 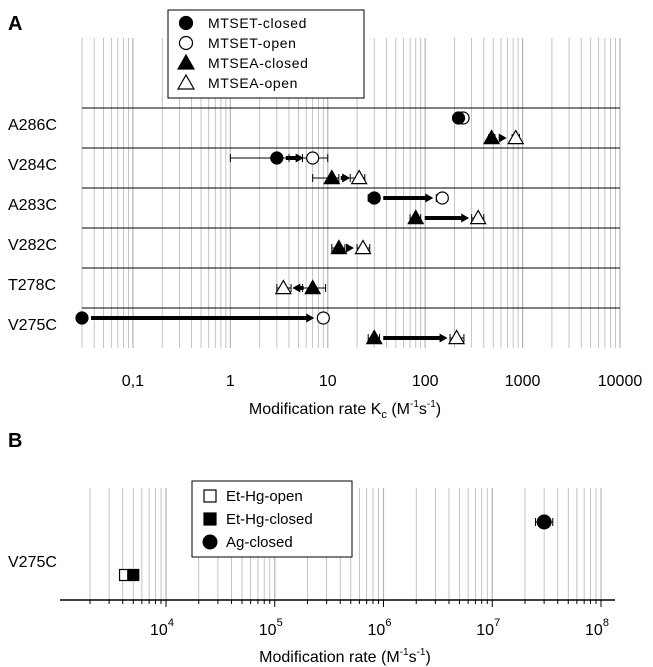 What do you see at coordinates (32, 285) in the screenshot?
I see `row-label-t278c: T278C` at bounding box center [32, 285].